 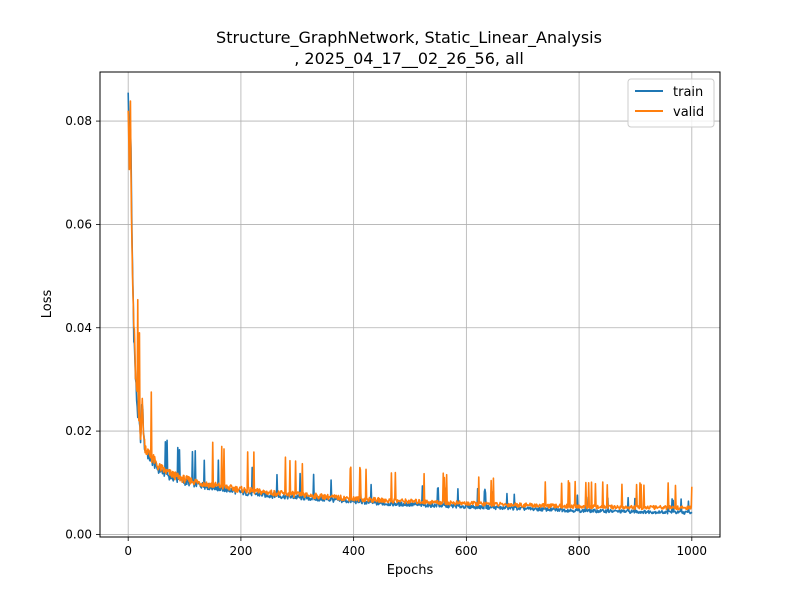 What do you see at coordinates (410, 570) in the screenshot?
I see `x-axis-label: Epochs` at bounding box center [410, 570].